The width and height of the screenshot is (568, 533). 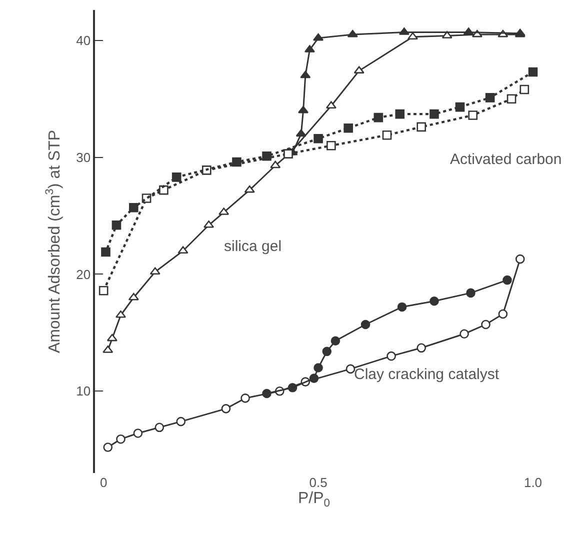 I want to click on x-axis-title: P/P$_{0}$, so click(x=314, y=500).